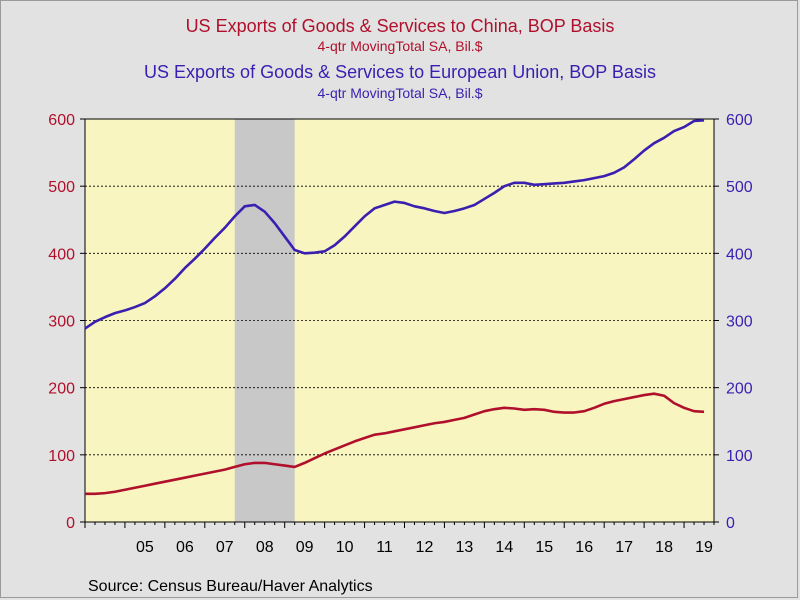  I want to click on china-units: 4-qtr MovingTotal SA, Bil.$, so click(400, 46).